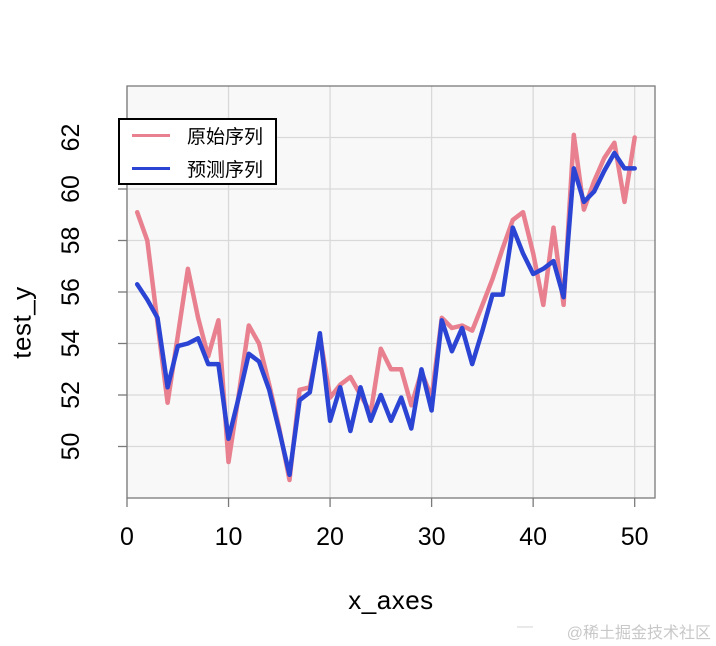 This screenshot has height=646, width=716. Describe the element at coordinates (229, 537) in the screenshot. I see `x-tick-label: 10` at that location.